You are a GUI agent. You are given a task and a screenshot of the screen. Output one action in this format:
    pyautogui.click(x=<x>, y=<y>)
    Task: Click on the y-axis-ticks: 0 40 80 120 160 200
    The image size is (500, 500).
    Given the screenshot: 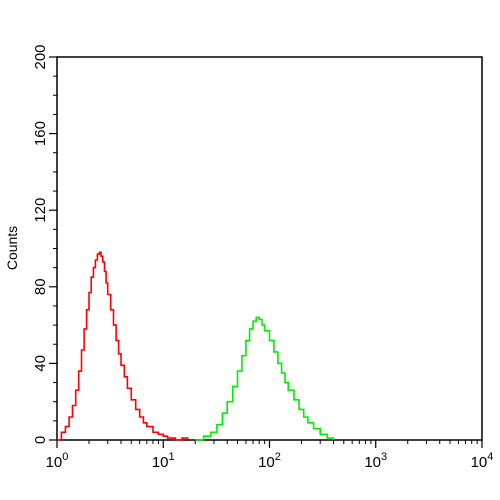 What is the action you would take?
    pyautogui.click(x=44, y=244)
    